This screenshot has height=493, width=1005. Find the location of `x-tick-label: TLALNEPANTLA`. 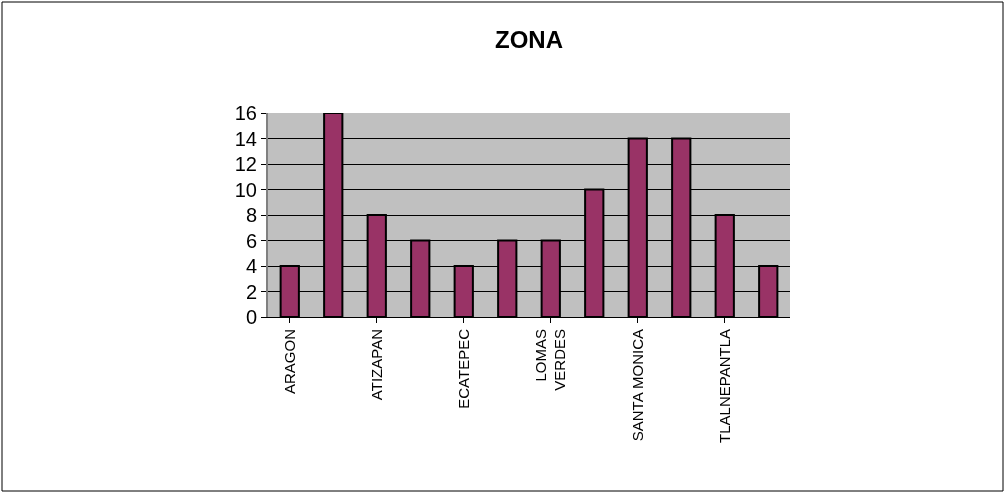

x-tick-label: TLALNEPANTLA is located at coordinates (724, 386).